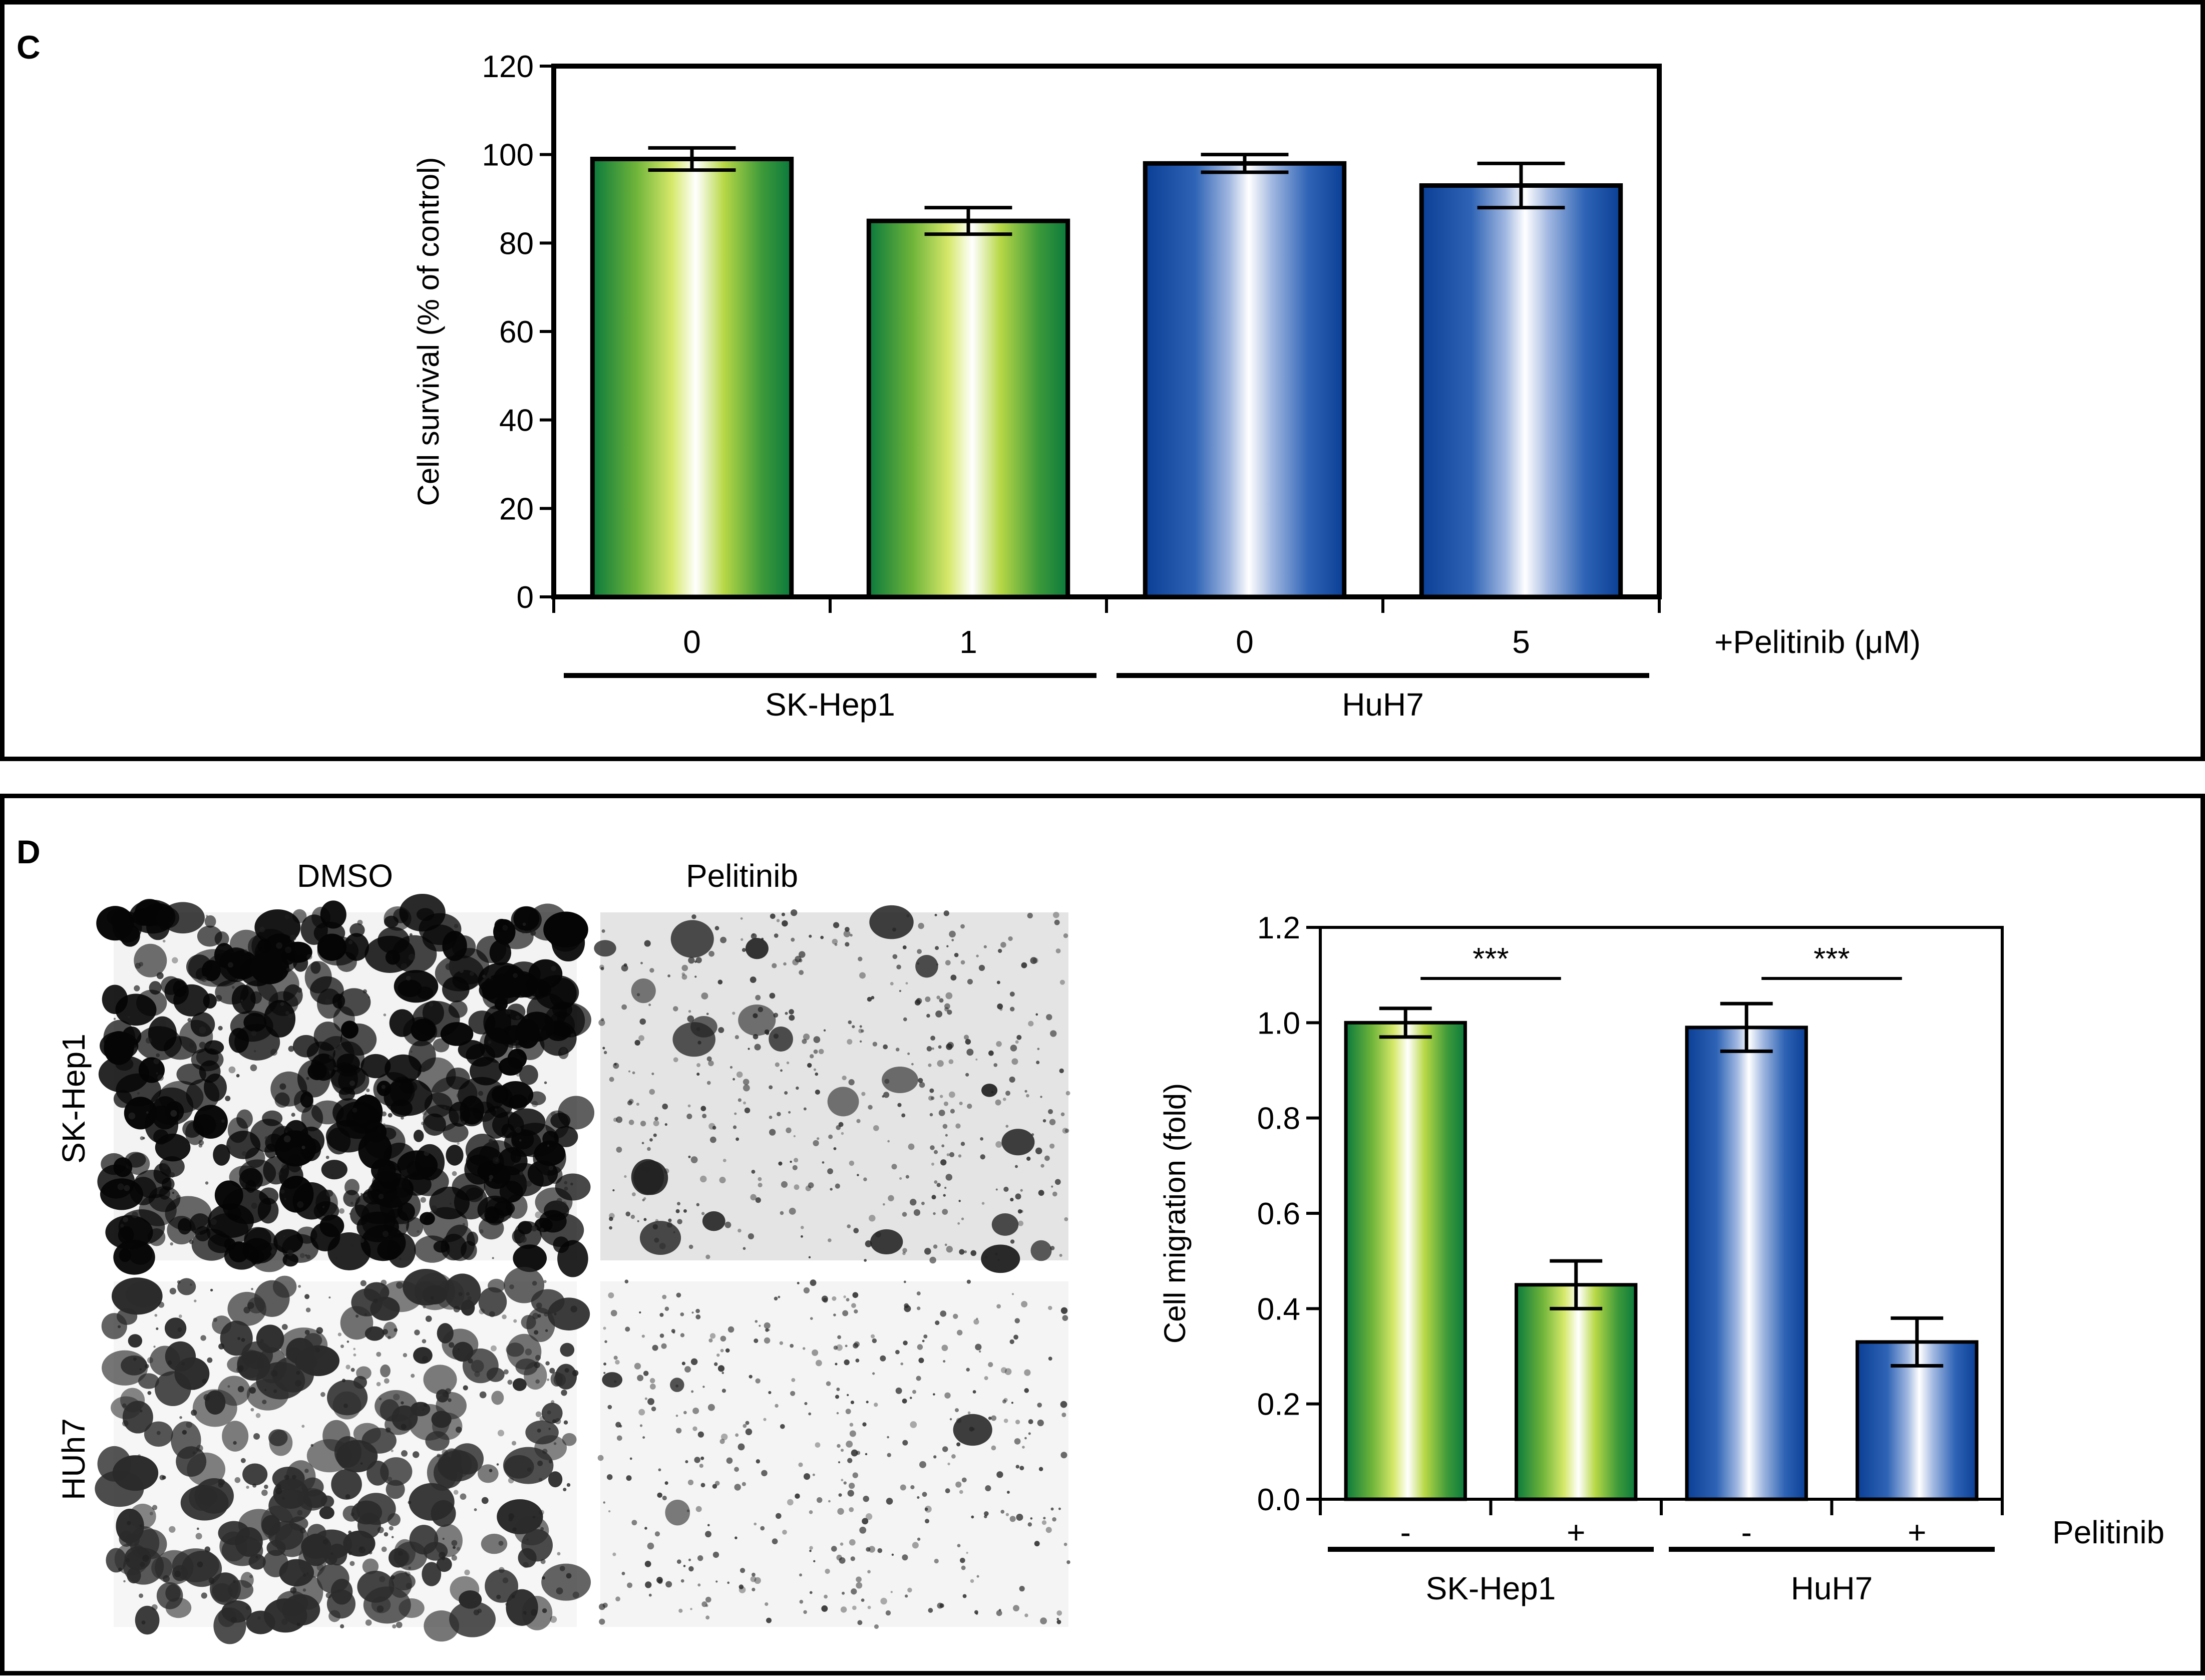 The height and width of the screenshot is (1680, 2205). Describe the element at coordinates (516, 509) in the screenshot. I see `chart-c-ytick-label: 20` at that location.